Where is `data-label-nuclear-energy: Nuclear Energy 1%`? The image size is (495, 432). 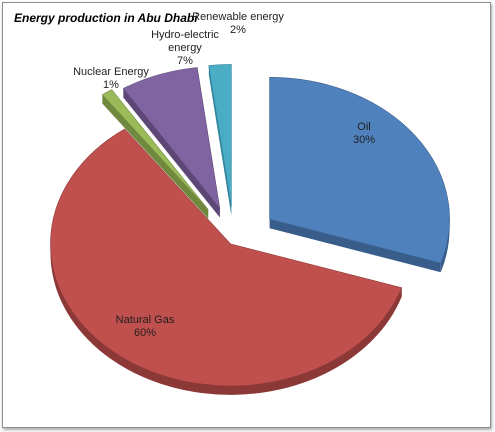 data-label-nuclear-energy: Nuclear Energy 1% is located at coordinates (111, 78).